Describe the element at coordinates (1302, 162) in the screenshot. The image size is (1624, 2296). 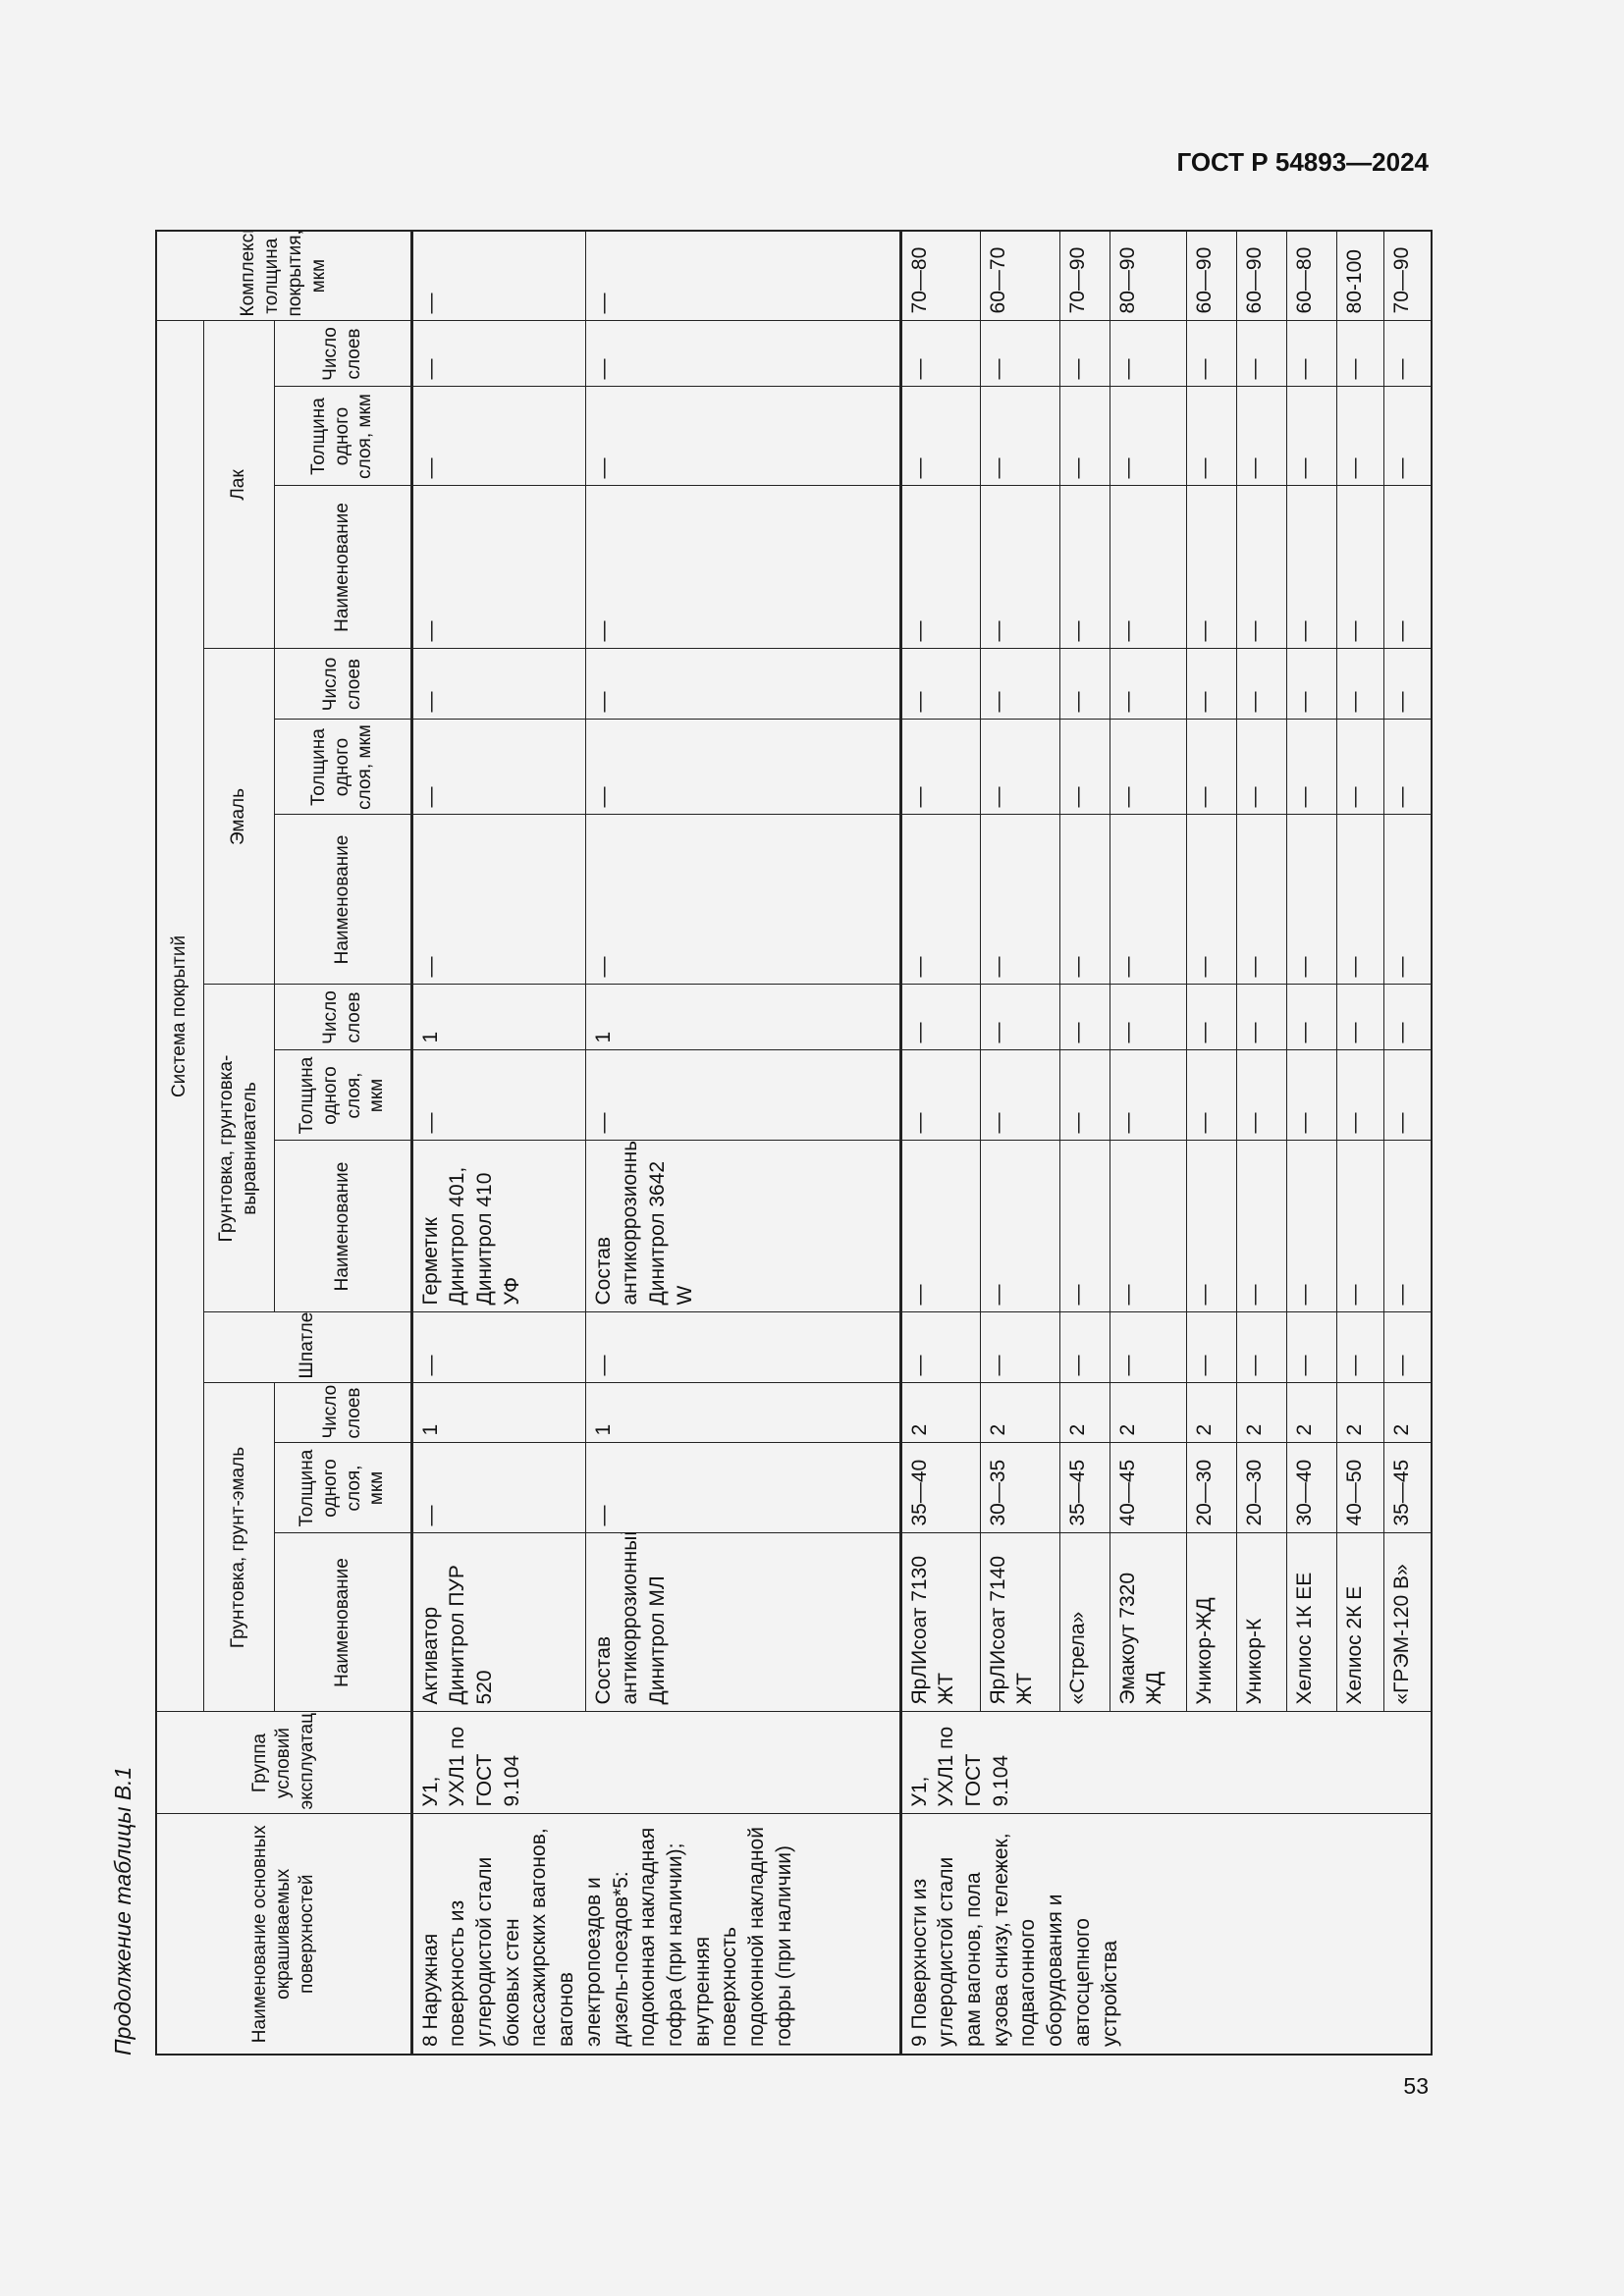
I see `document-id: ГОСТ Р 54893—2024` at that location.